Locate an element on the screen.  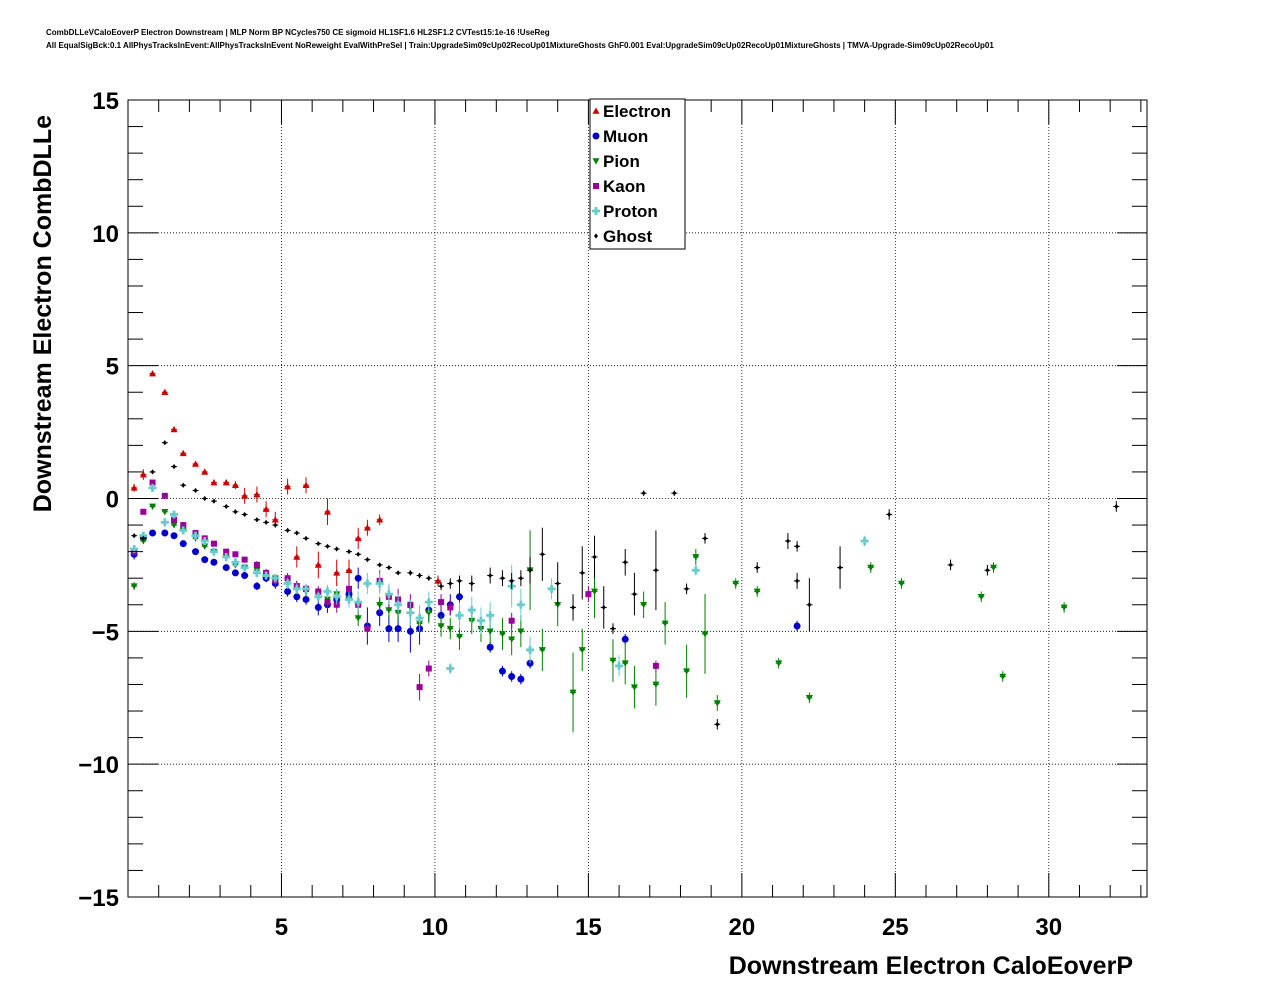
y-tick-label: 5 is located at coordinates (112, 367).